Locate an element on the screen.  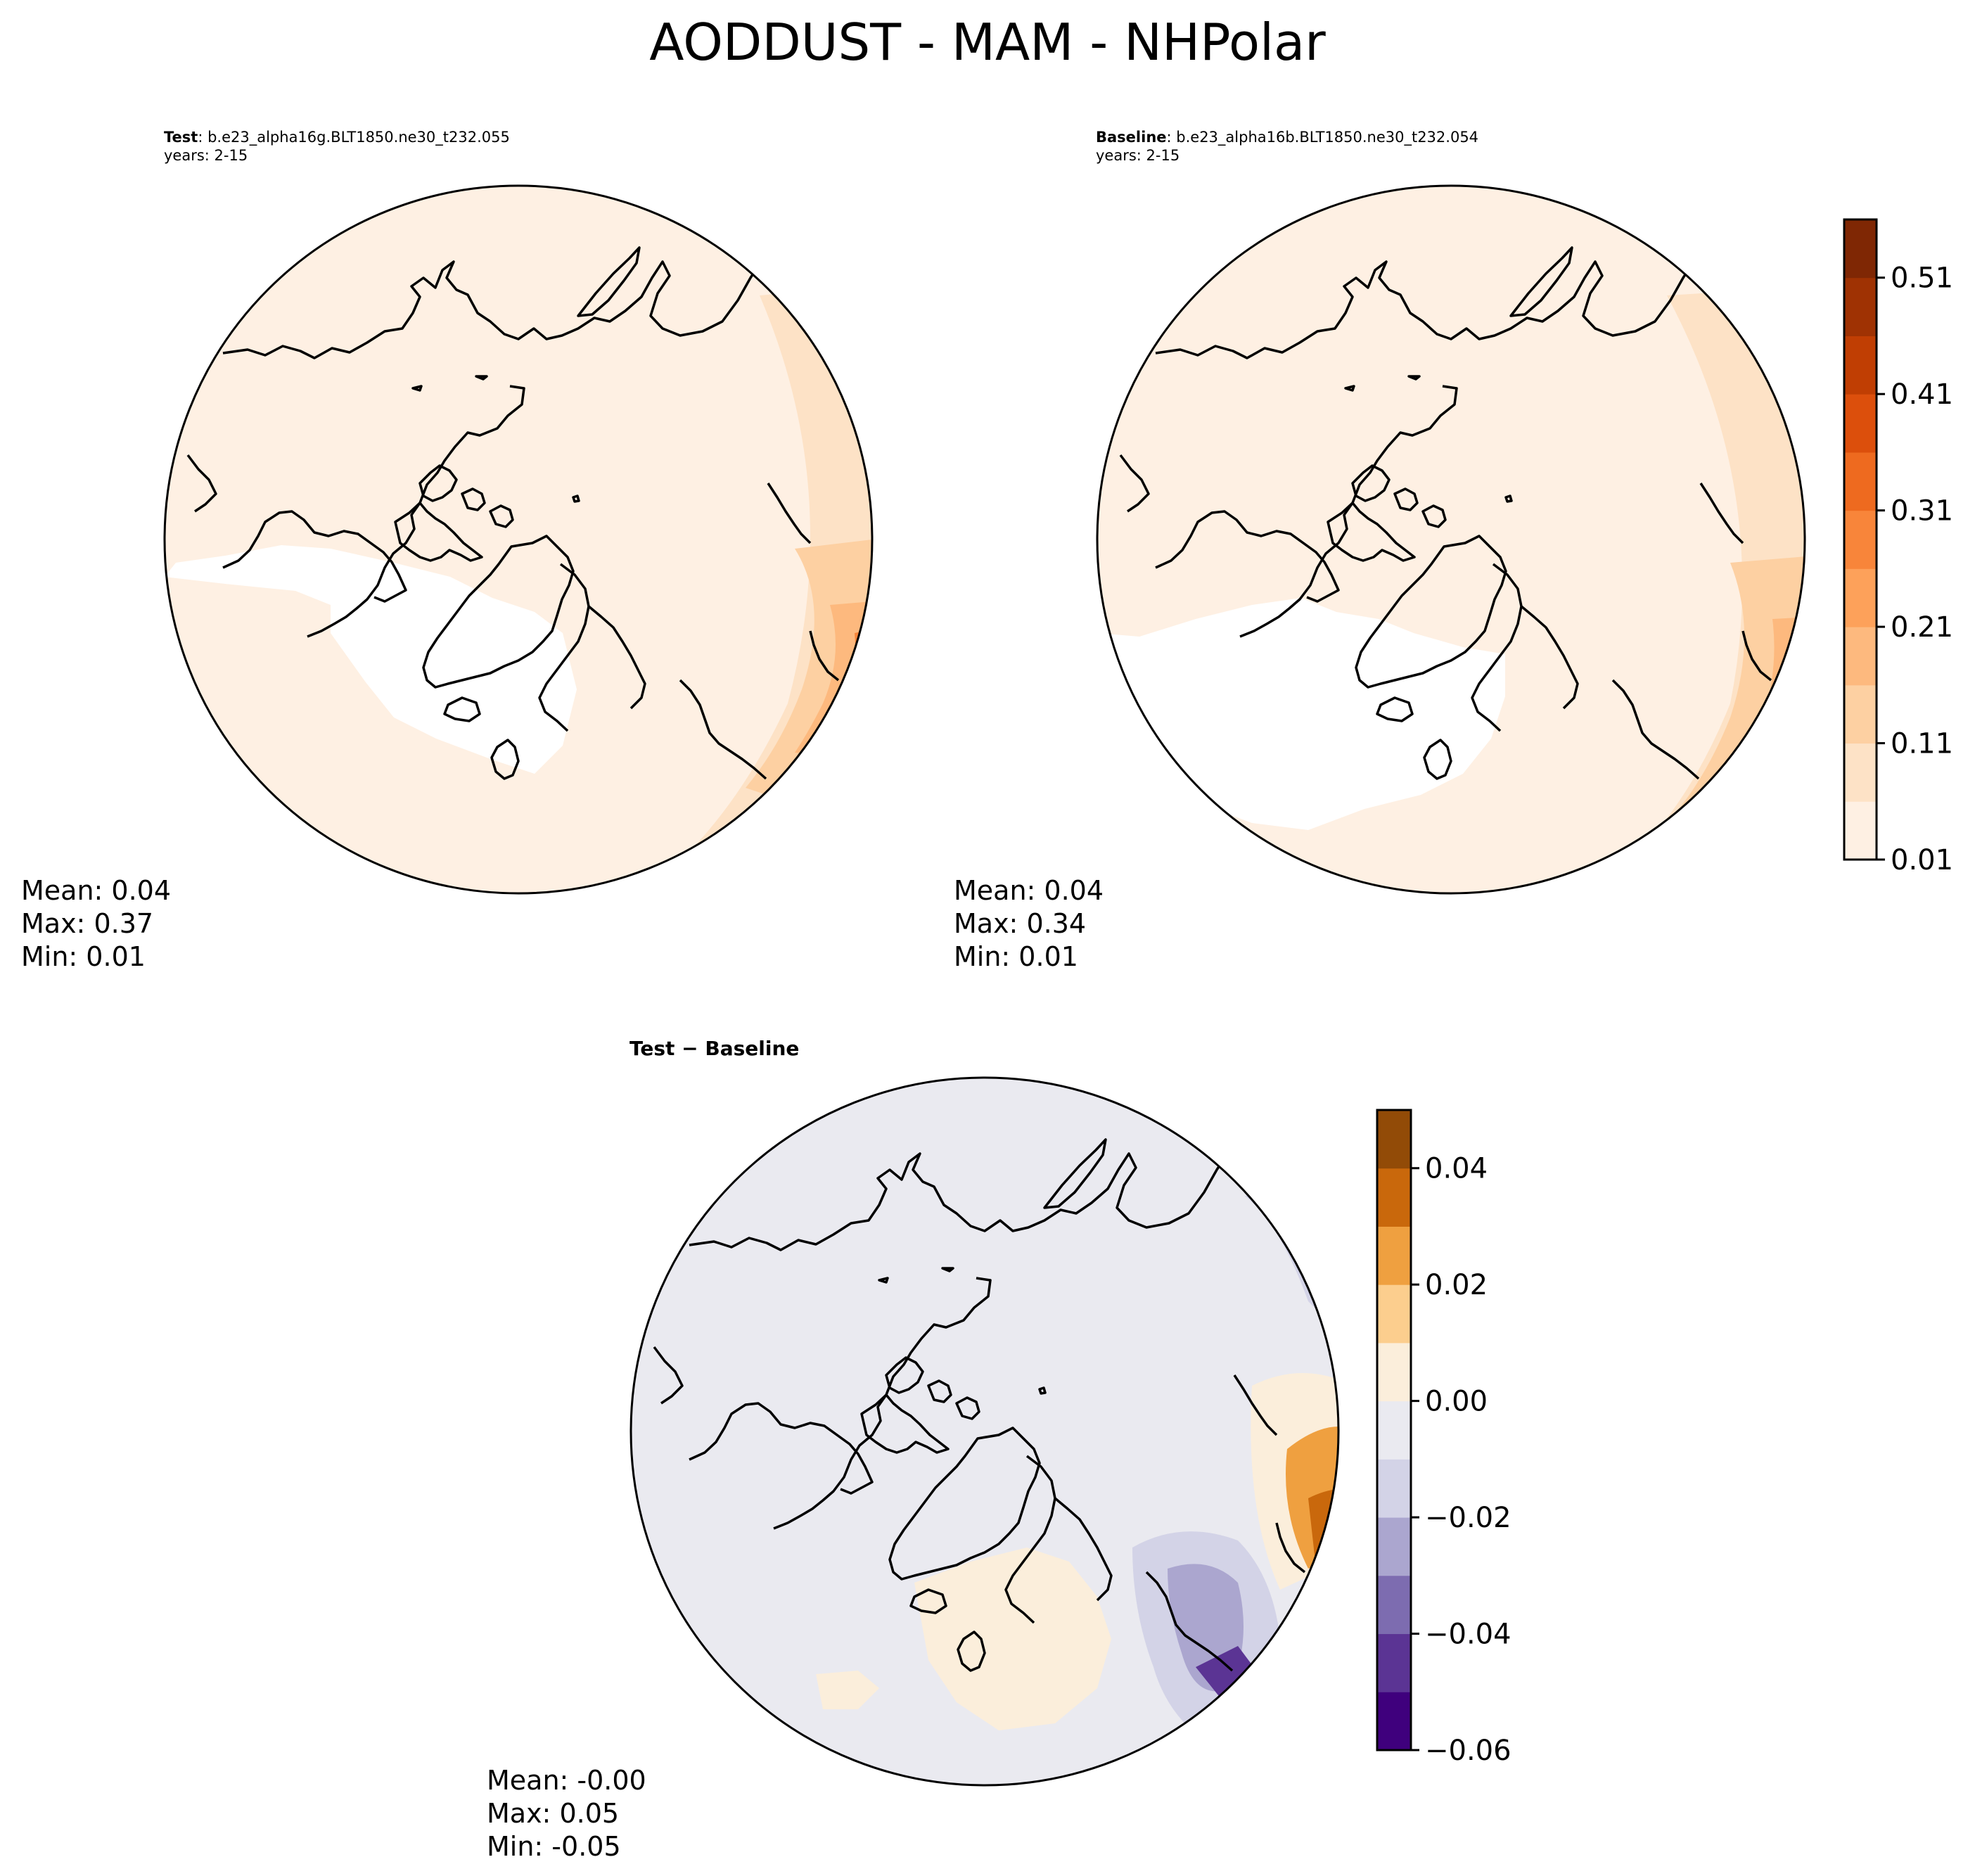
diff-colorbar-tick-label: −0.06 is located at coordinates (1468, 1751).